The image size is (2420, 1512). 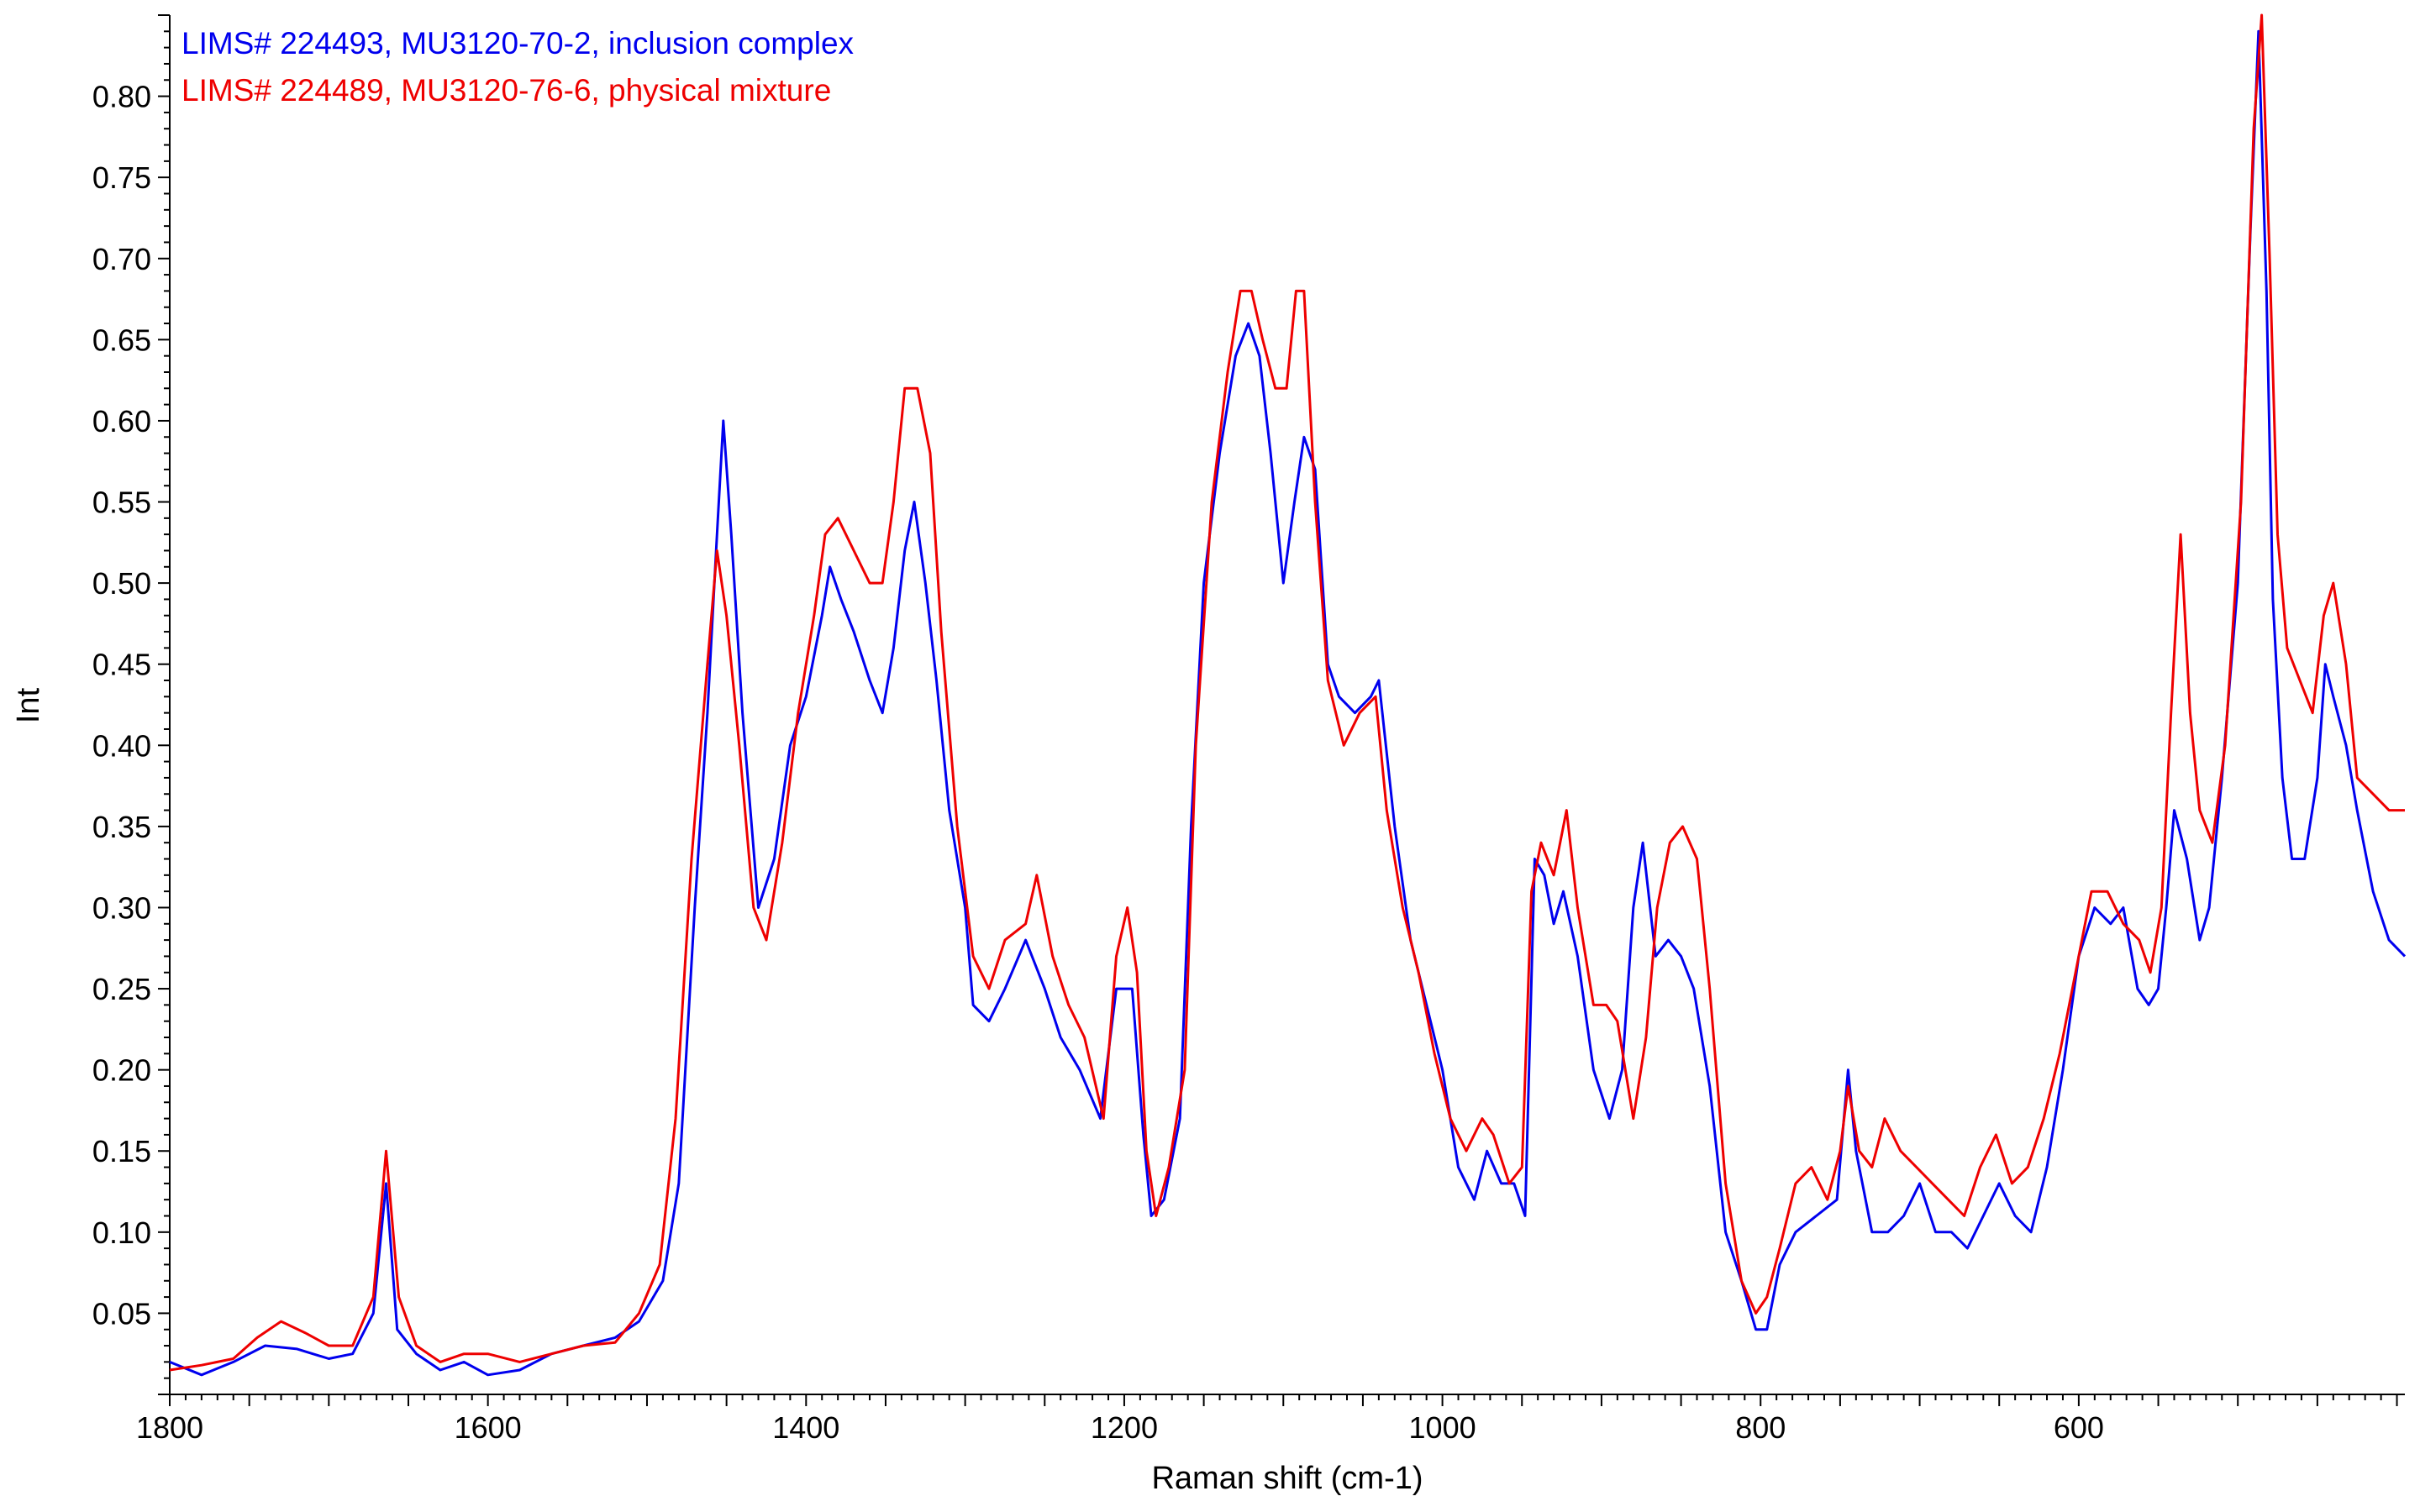 I want to click on y-tick-label: 0.20, so click(x=121, y=1070).